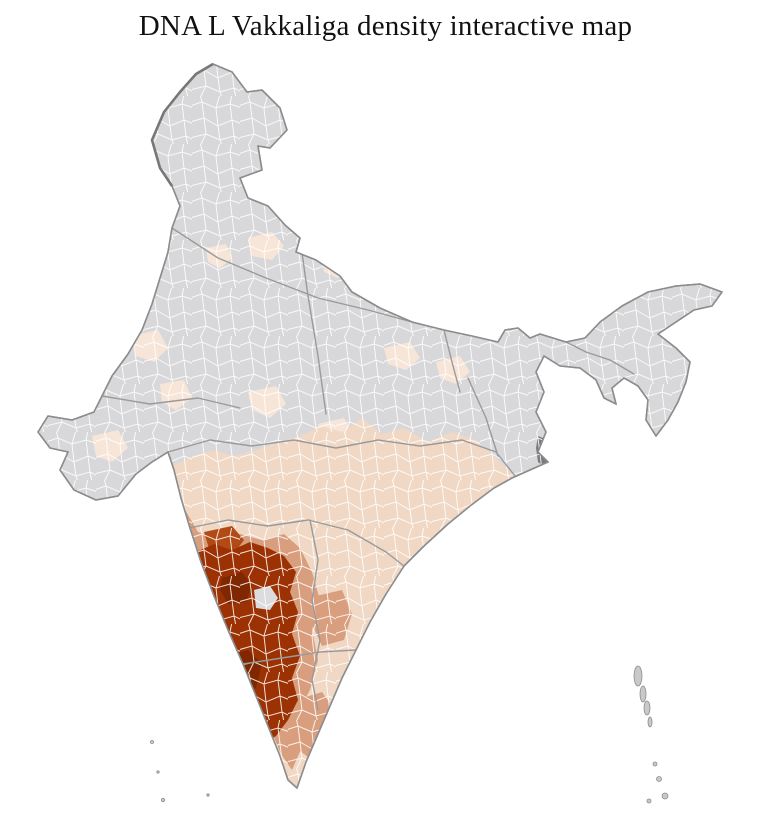 This screenshot has height=814, width=771. Describe the element at coordinates (651, 734) in the screenshot. I see `andaman-nicobar-islands` at that location.